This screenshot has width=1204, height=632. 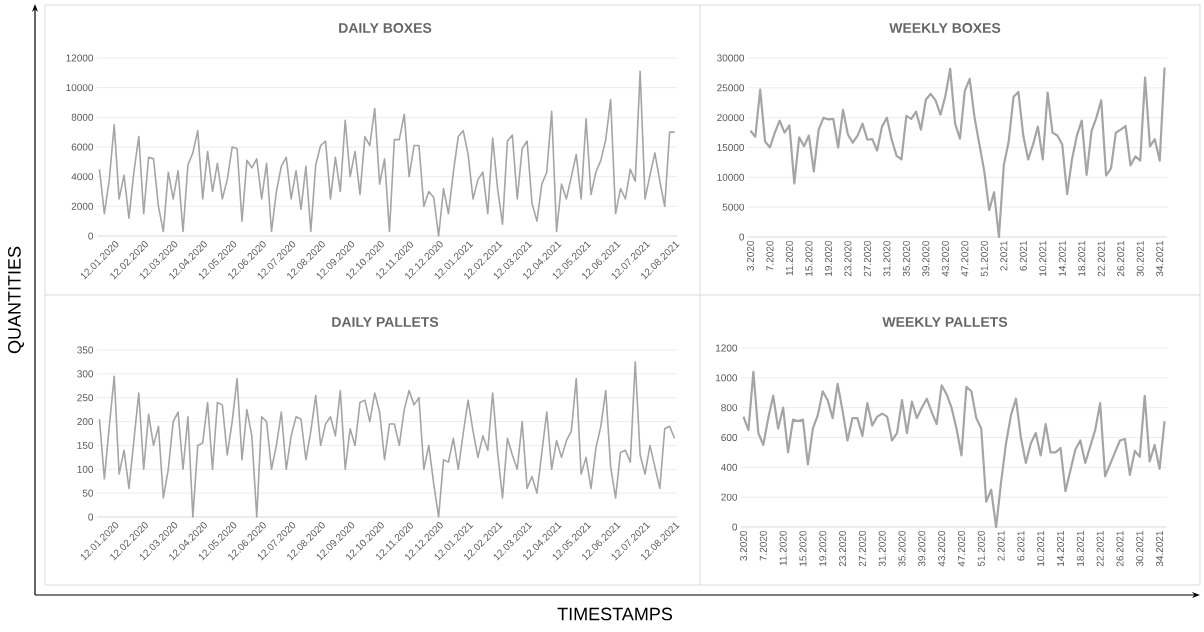 What do you see at coordinates (731, 118) in the screenshot?
I see `y-tick-label: 20000` at bounding box center [731, 118].